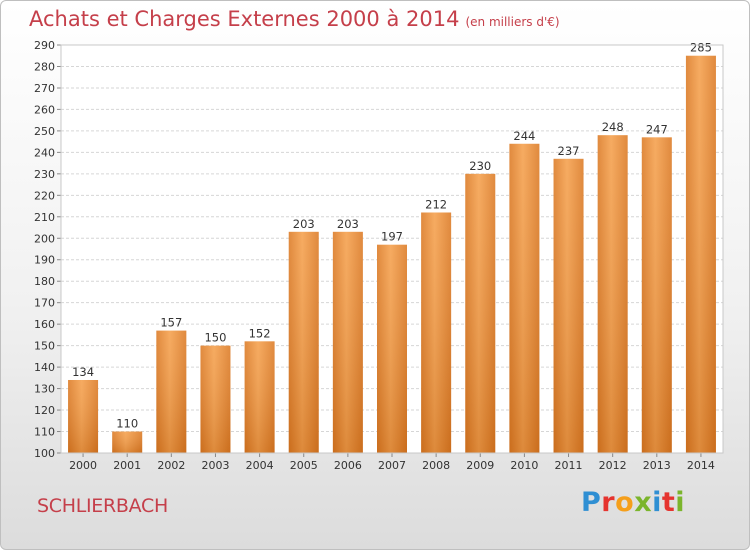  What do you see at coordinates (44, 260) in the screenshot?
I see `y-tick-label: 190` at bounding box center [44, 260].